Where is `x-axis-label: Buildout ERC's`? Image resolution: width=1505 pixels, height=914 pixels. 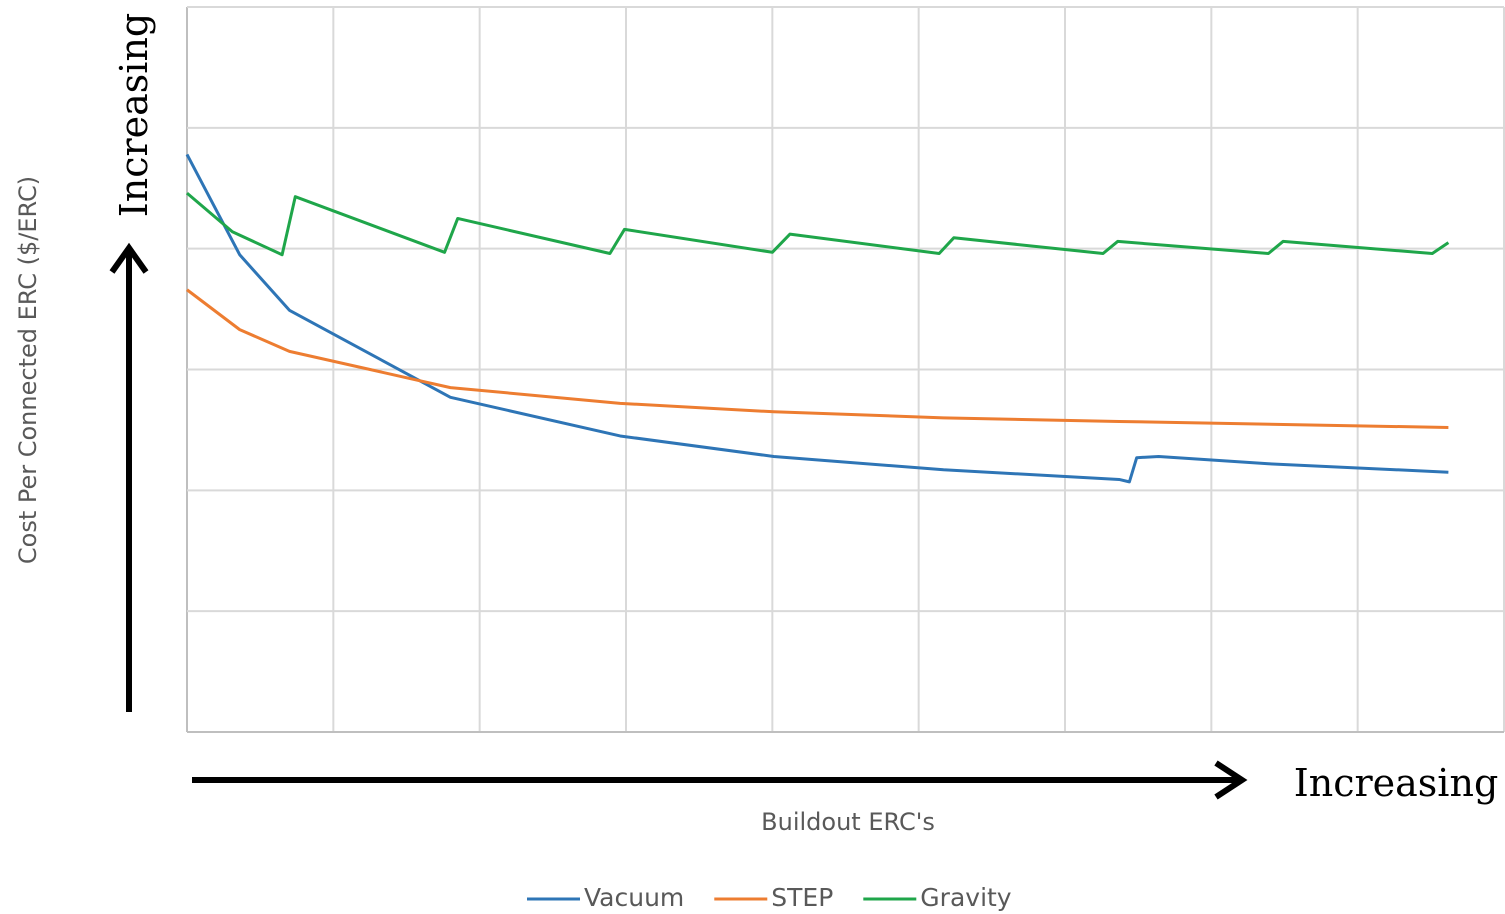 x-axis-label: Buildout ERC's is located at coordinates (848, 822).